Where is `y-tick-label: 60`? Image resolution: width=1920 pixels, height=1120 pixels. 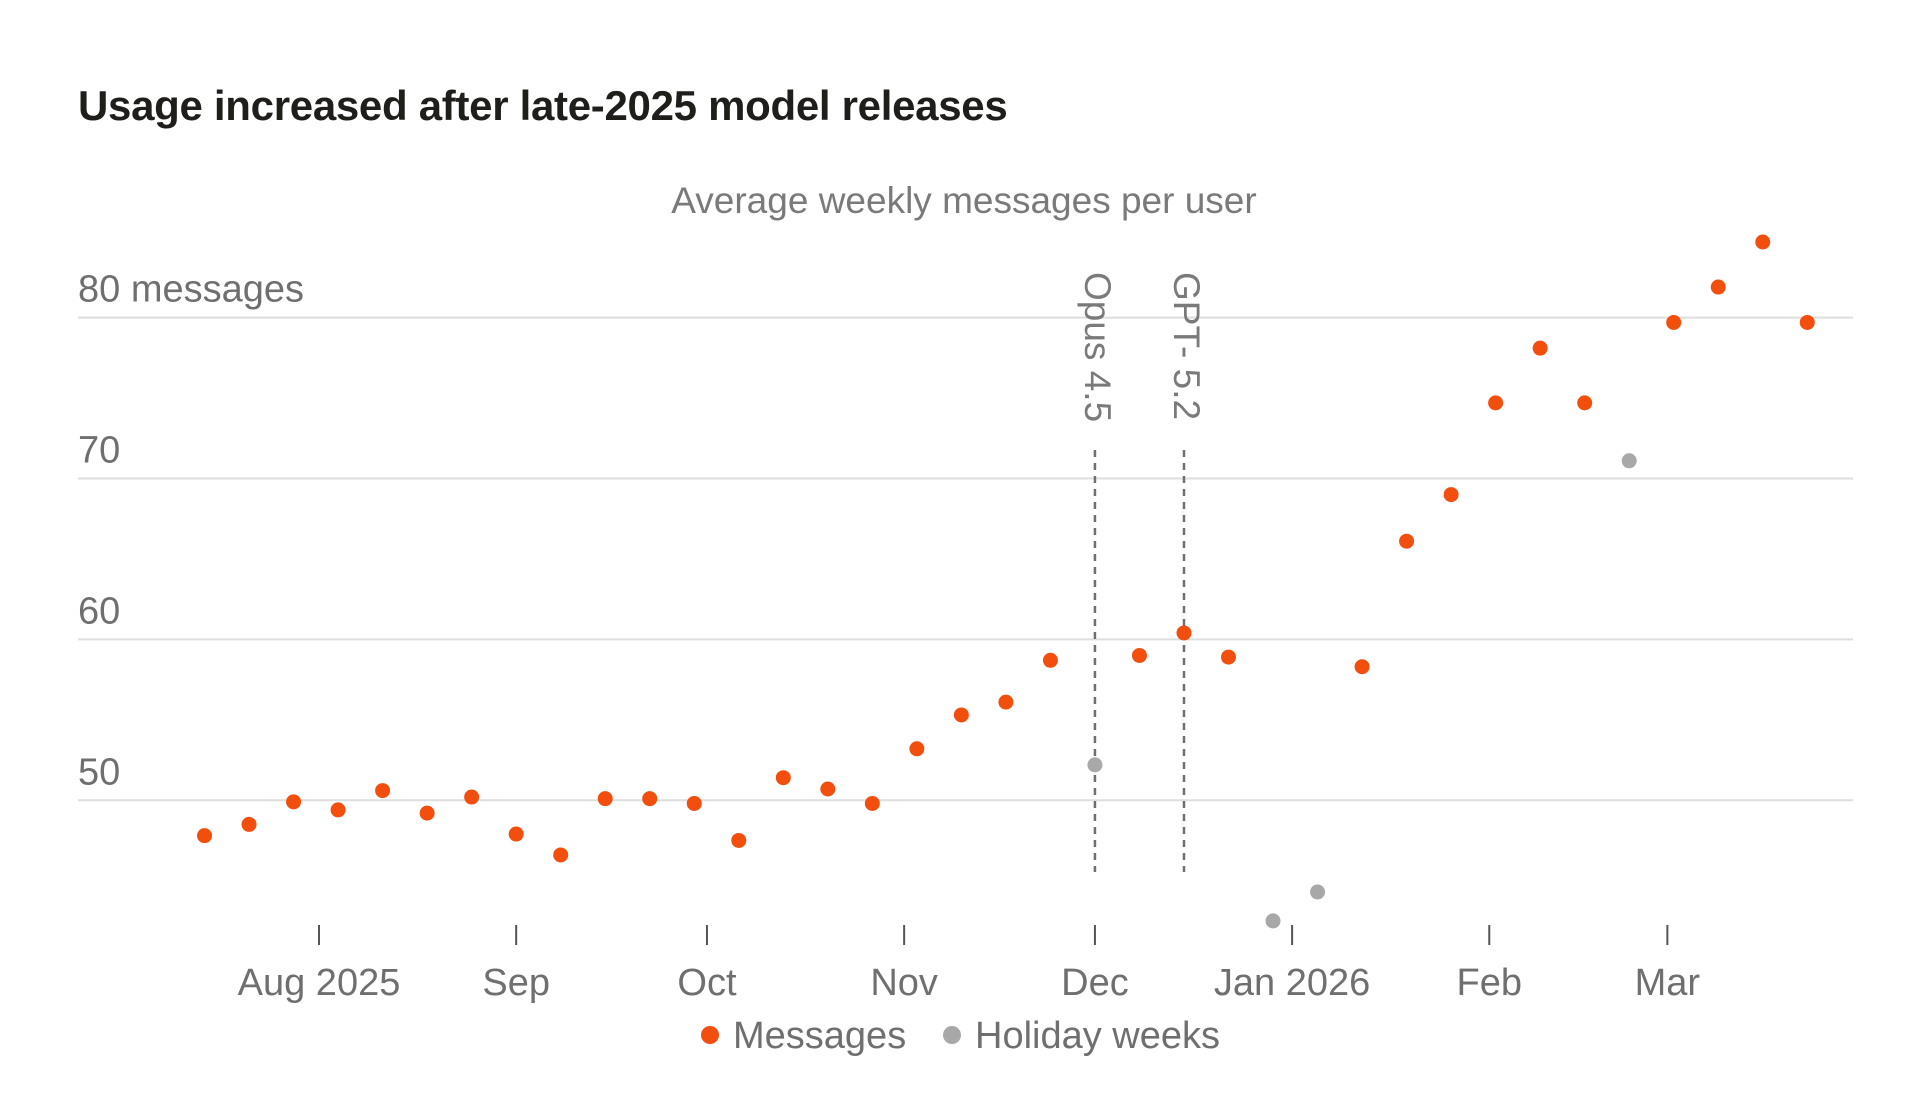
y-tick-label: 60 is located at coordinates (99, 611).